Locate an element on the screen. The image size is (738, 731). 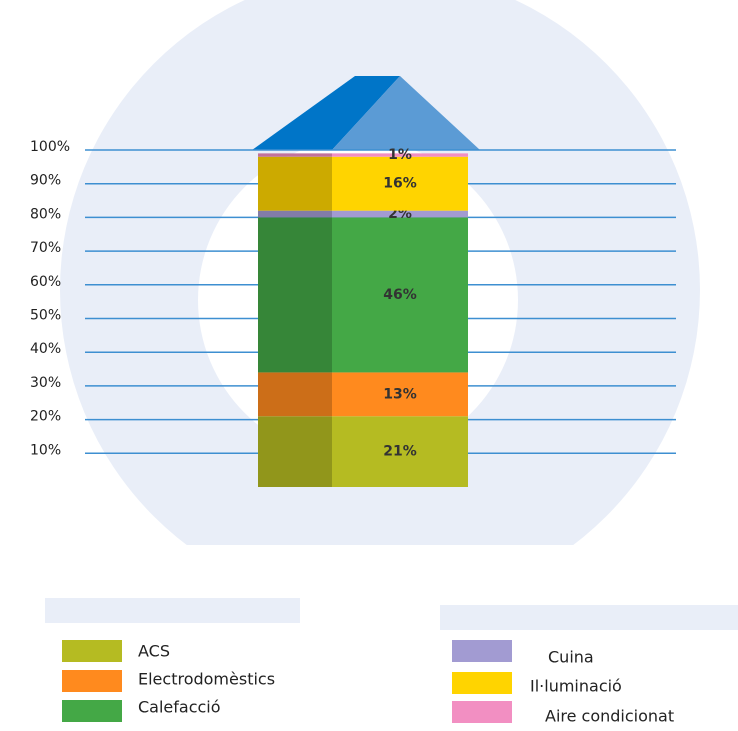
value-label: 1% is located at coordinates (400, 155).